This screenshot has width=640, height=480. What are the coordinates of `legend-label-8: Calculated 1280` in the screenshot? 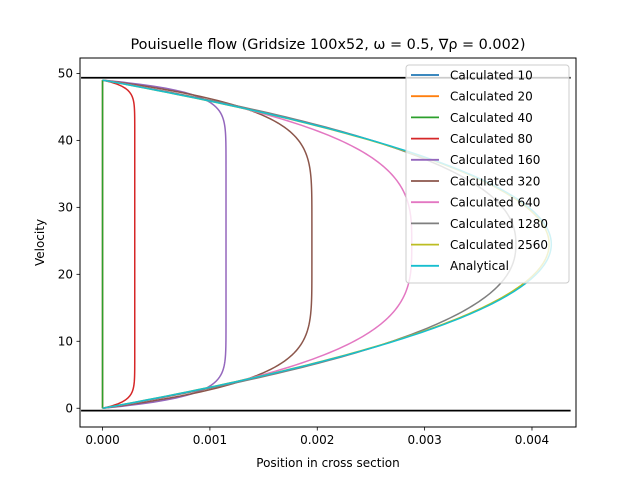 It's located at (499, 224).